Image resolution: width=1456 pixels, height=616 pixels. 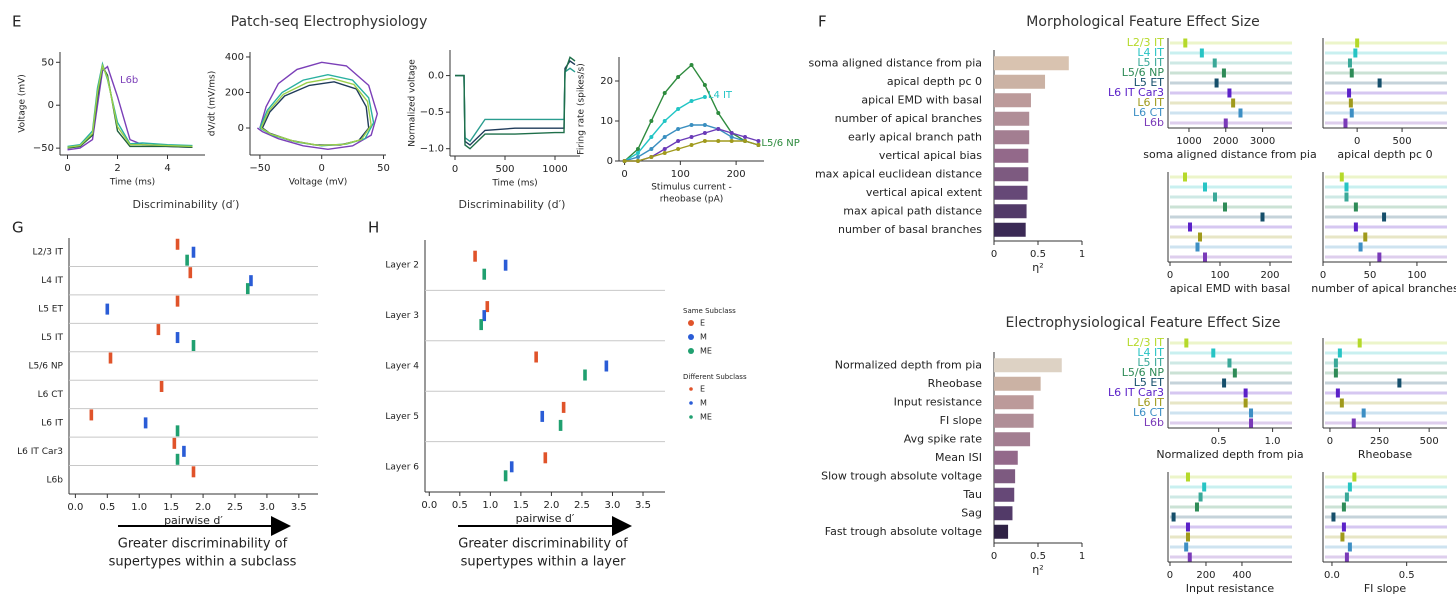 What do you see at coordinates (972, 494) in the screenshot?
I see `category-label: Tau` at bounding box center [972, 494].